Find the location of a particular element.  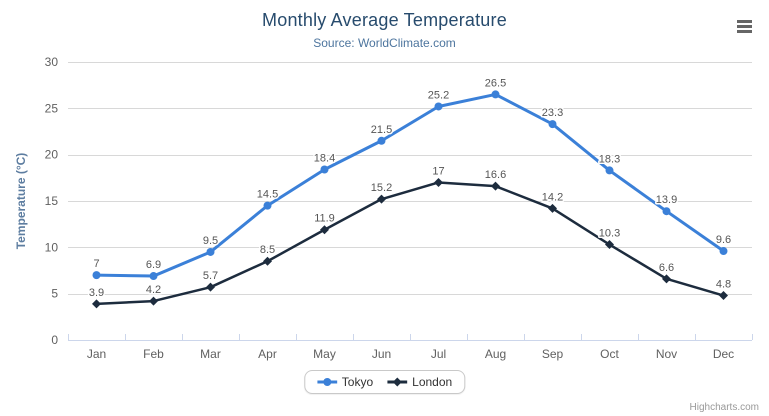

x-axis-label: Mar is located at coordinates (210, 354).